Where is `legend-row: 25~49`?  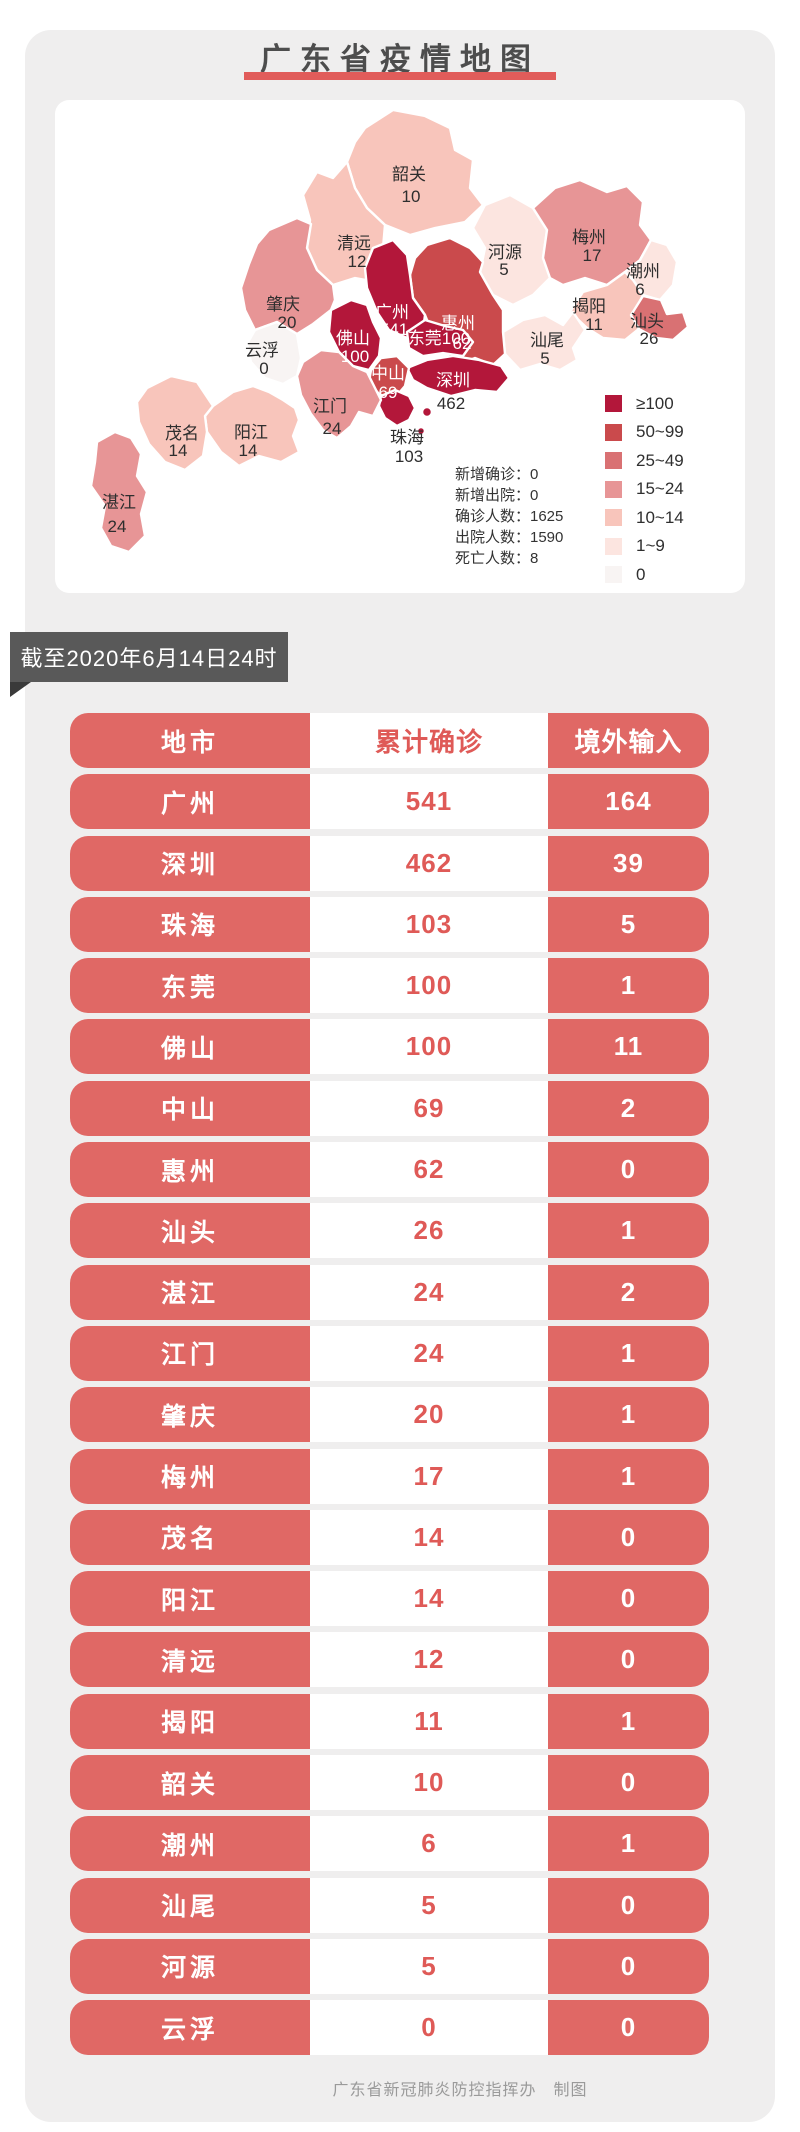 legend-row: 25~49 is located at coordinates (644, 460).